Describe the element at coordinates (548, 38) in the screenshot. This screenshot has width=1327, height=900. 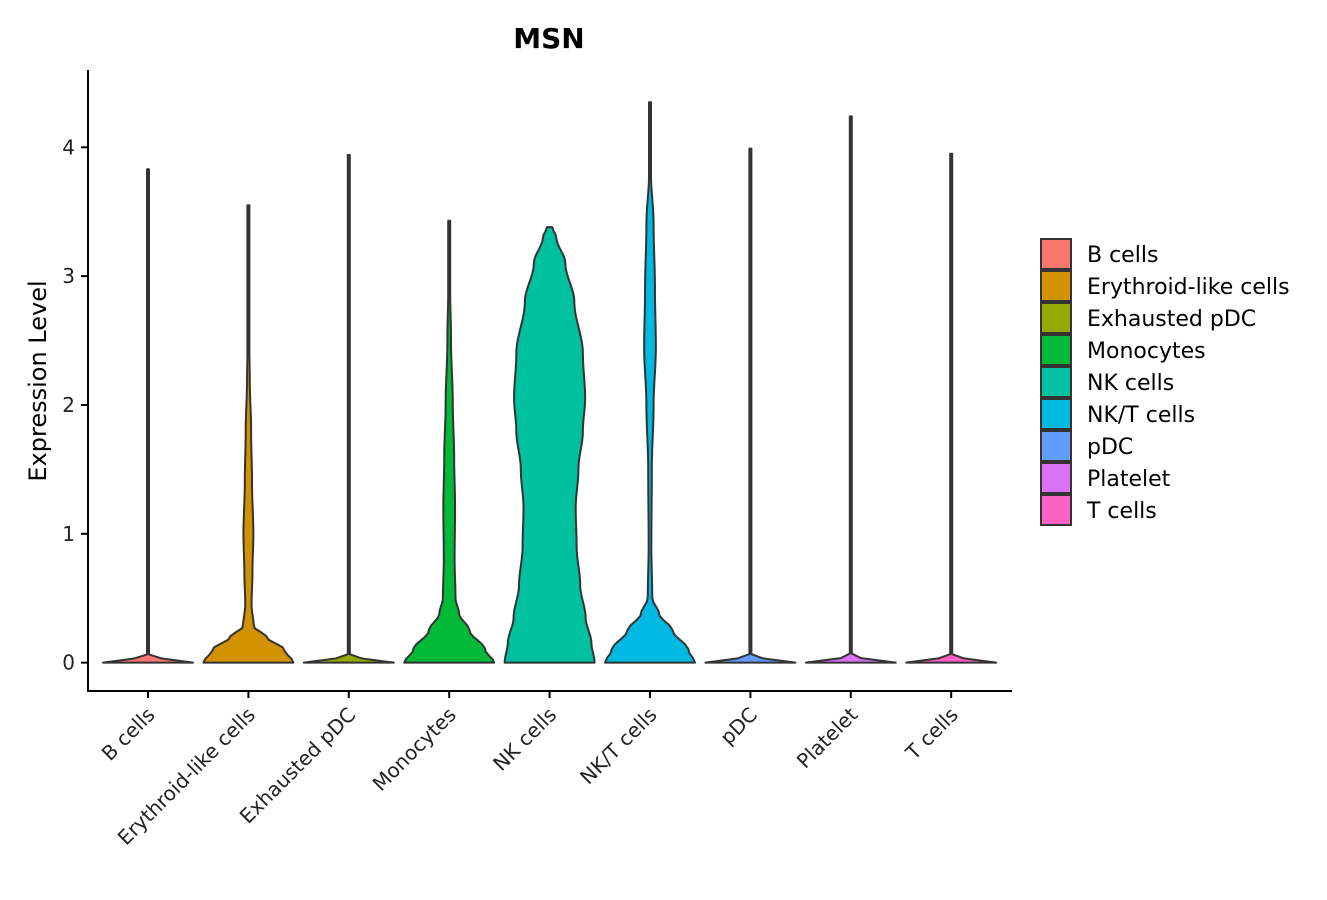
I see `chart-title: MSN` at that location.